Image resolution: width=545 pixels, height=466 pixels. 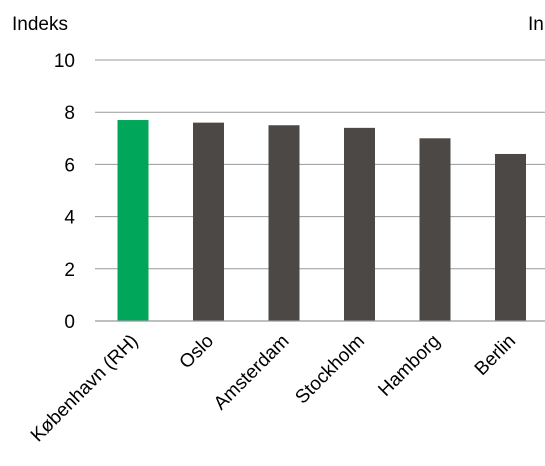 I want to click on x-tick-label: Stockholm, so click(x=330, y=370).